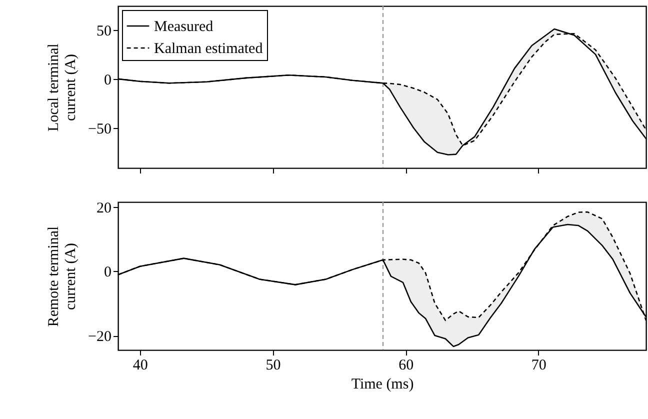 Image resolution: width=648 pixels, height=419 pixels. I want to click on legend-label: Measured, so click(184, 27).